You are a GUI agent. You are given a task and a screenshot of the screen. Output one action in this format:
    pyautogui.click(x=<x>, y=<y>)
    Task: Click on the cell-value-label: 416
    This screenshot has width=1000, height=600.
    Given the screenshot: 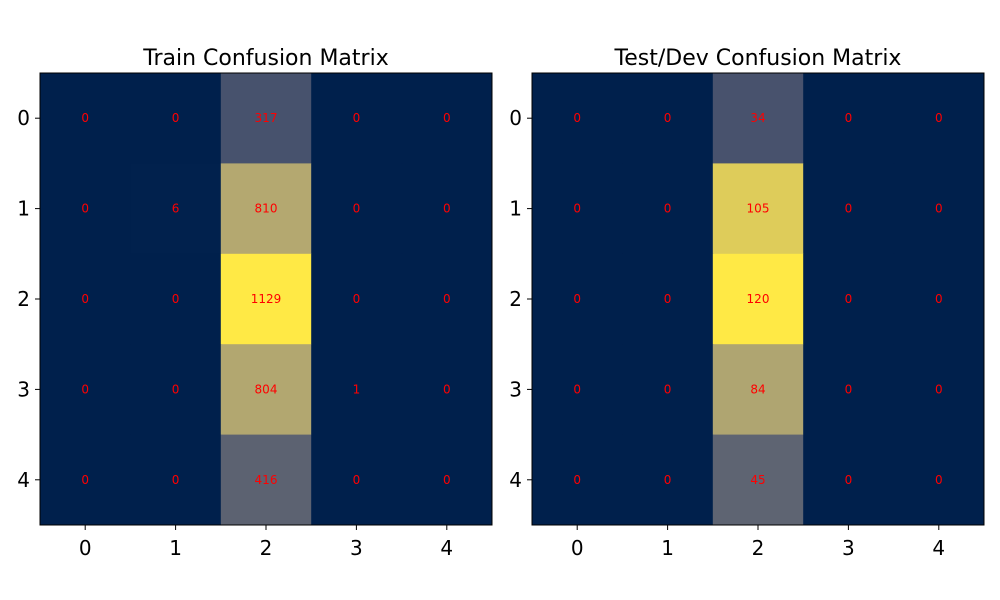 What is the action you would take?
    pyautogui.click(x=266, y=480)
    